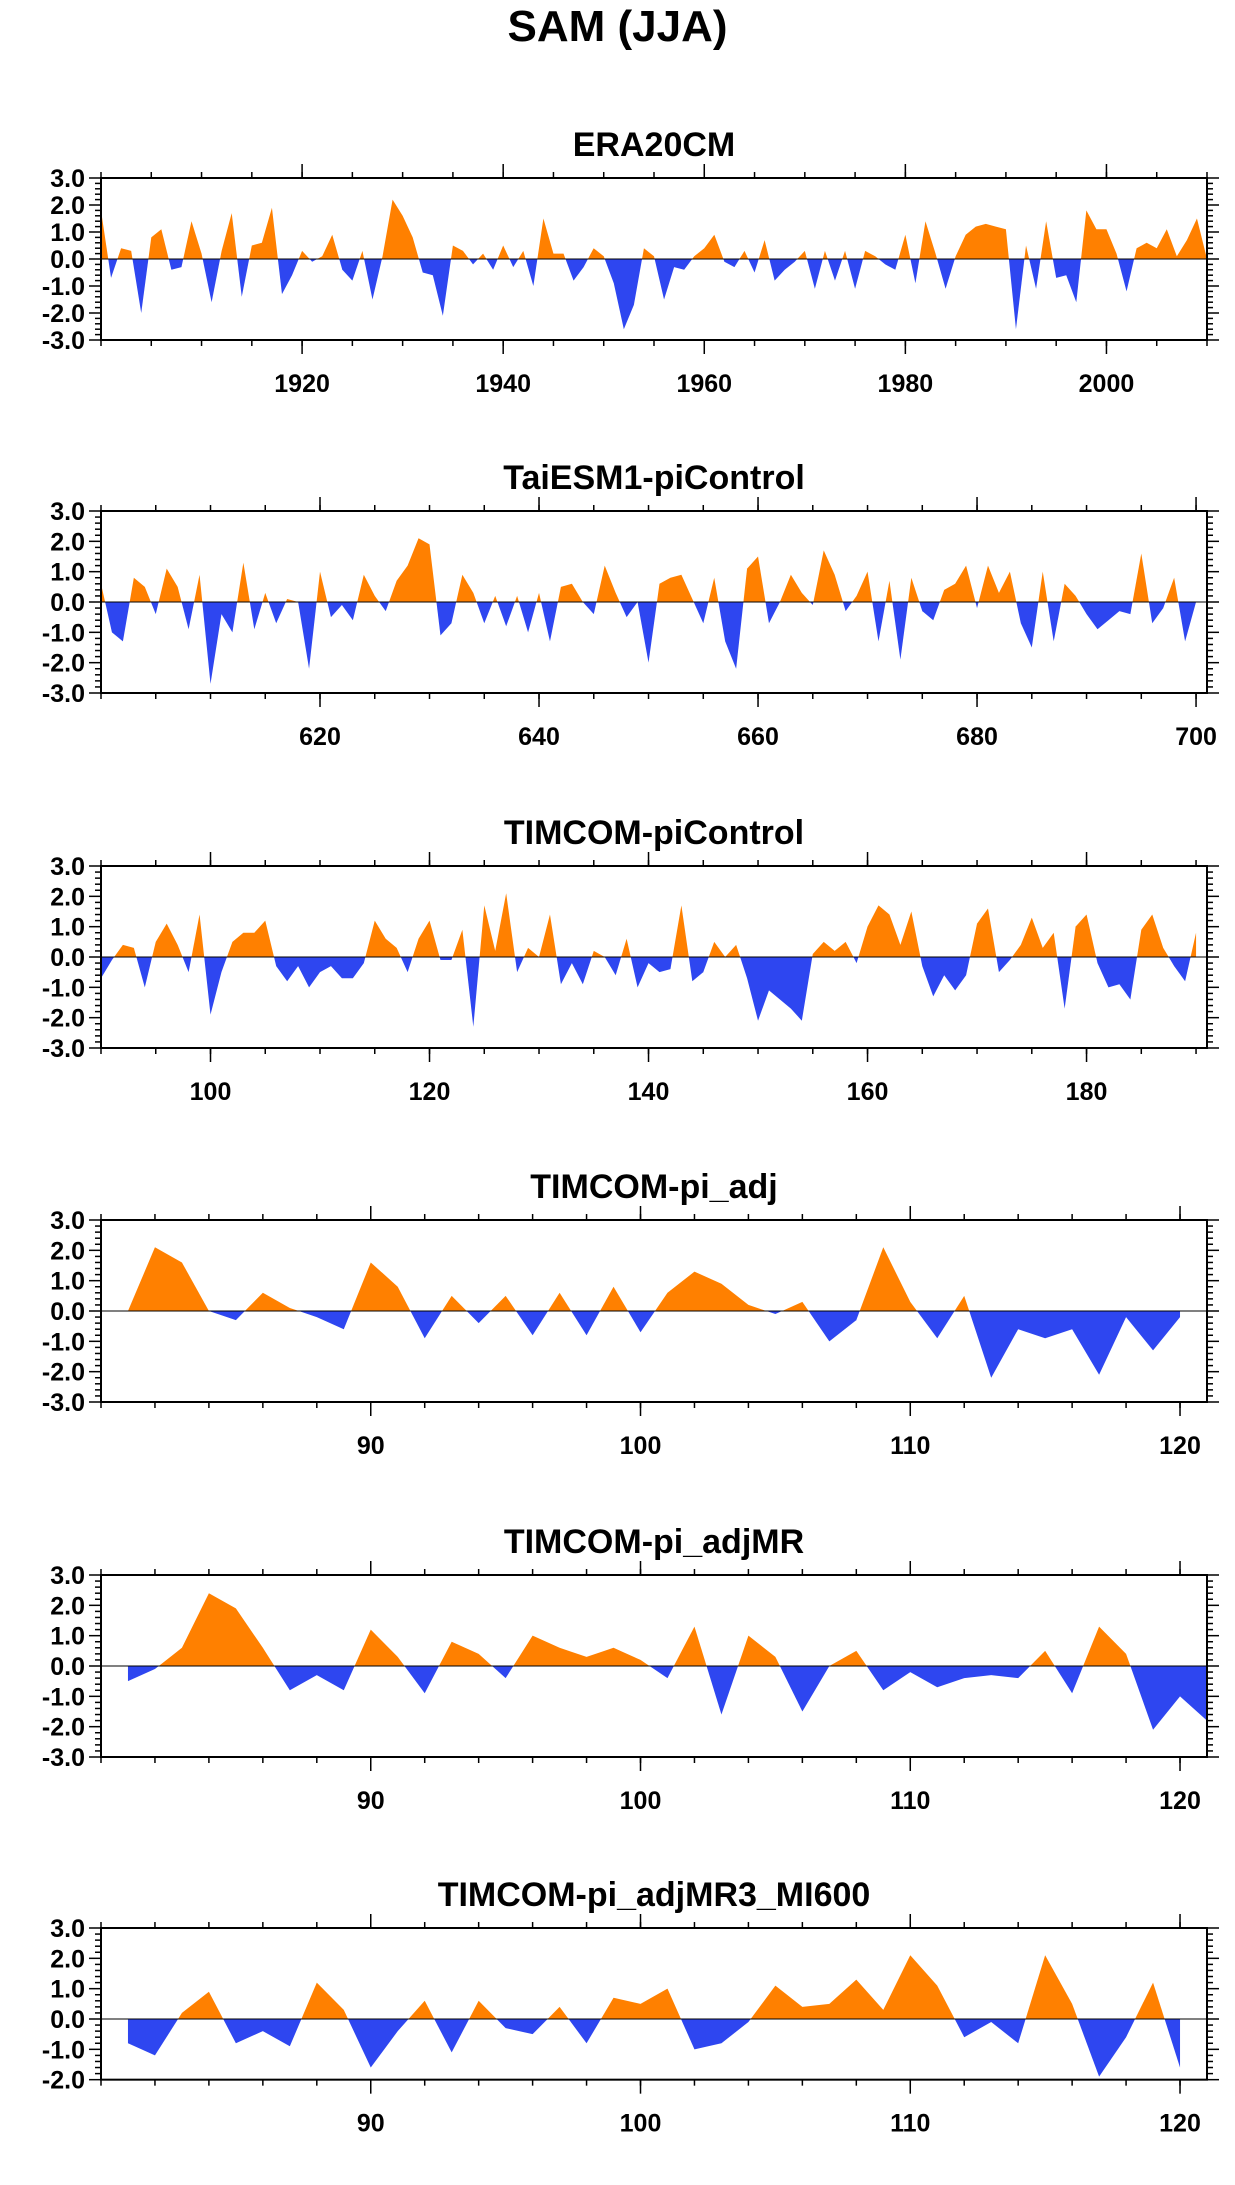  What do you see at coordinates (63, 1728) in the screenshot?
I see `panel-5-ytick-label: -2.0` at bounding box center [63, 1728].